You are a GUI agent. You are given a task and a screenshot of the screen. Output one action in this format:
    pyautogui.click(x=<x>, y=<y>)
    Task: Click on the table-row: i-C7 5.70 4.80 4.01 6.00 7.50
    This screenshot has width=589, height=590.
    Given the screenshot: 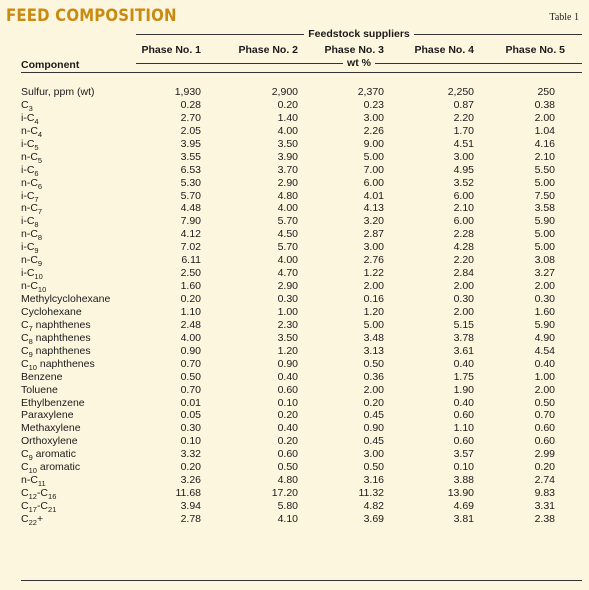 What is the action you would take?
    pyautogui.click(x=294, y=196)
    